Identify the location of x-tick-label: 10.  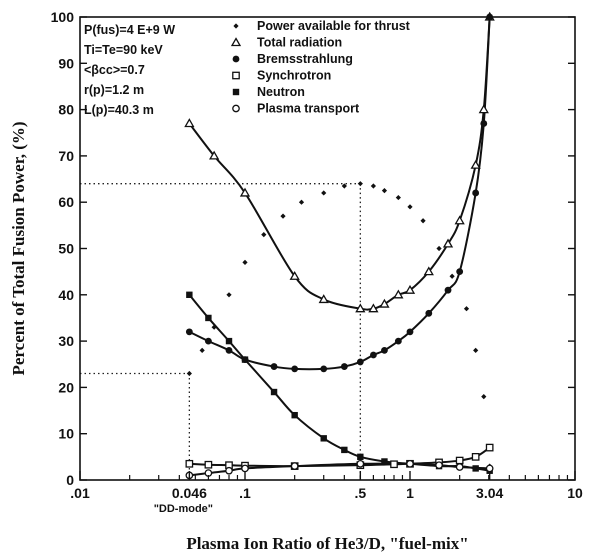
(575, 493).